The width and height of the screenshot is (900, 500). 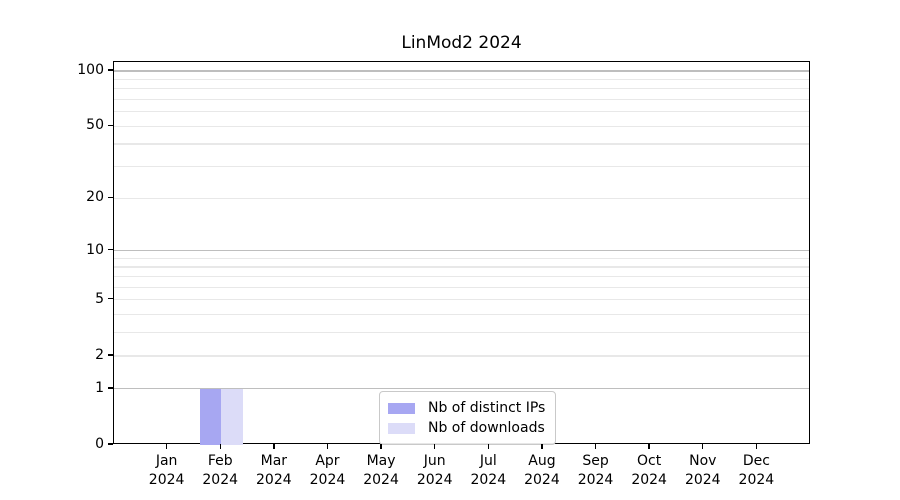 I want to click on x-tick-label-jun-2024: Jun 2024, so click(x=435, y=471).